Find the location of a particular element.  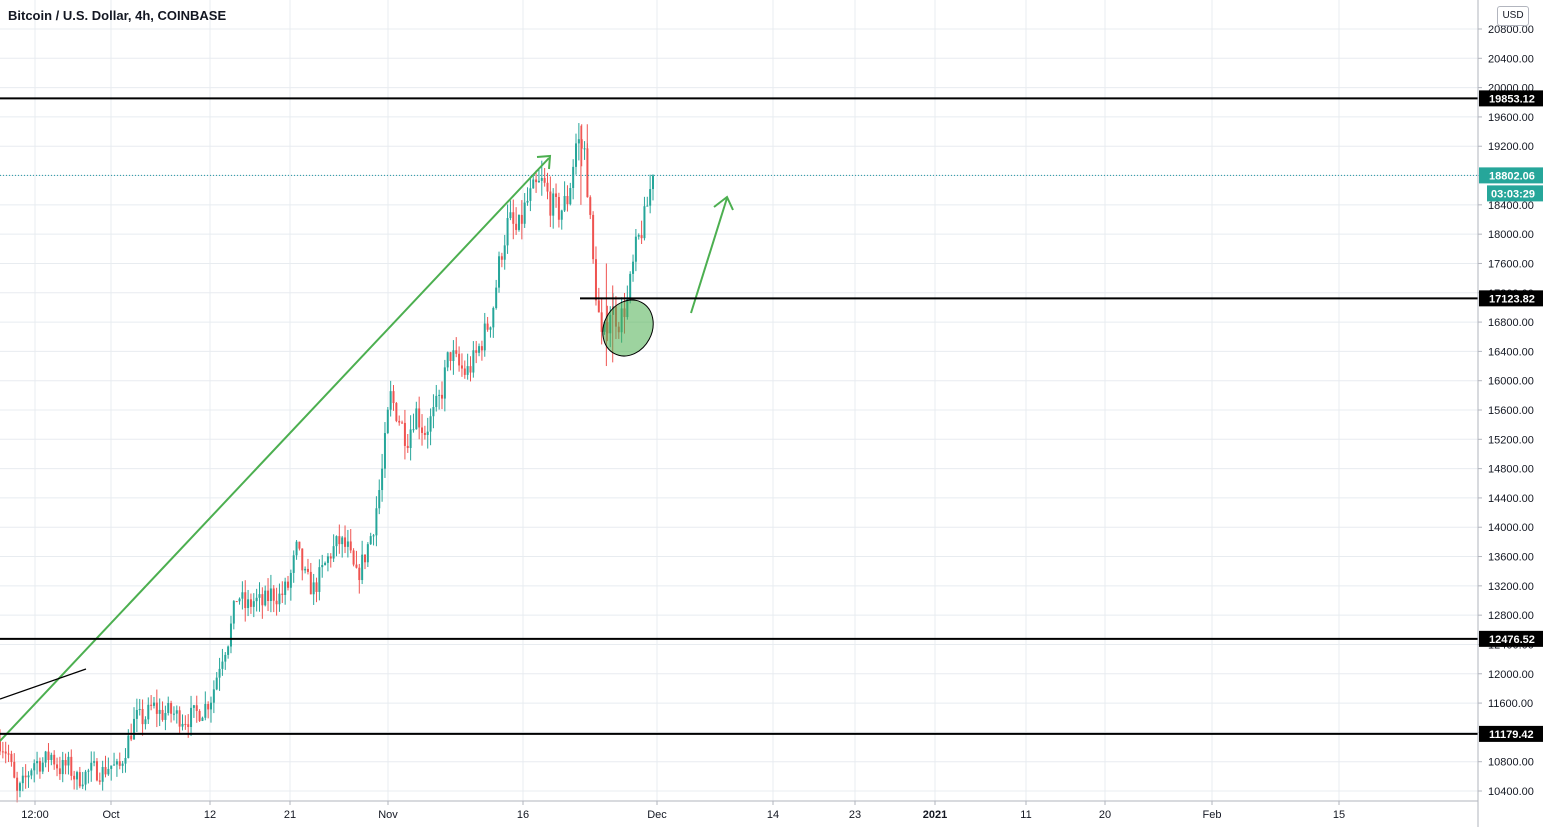

price-tick-label: 16400.00 is located at coordinates (1511, 352).